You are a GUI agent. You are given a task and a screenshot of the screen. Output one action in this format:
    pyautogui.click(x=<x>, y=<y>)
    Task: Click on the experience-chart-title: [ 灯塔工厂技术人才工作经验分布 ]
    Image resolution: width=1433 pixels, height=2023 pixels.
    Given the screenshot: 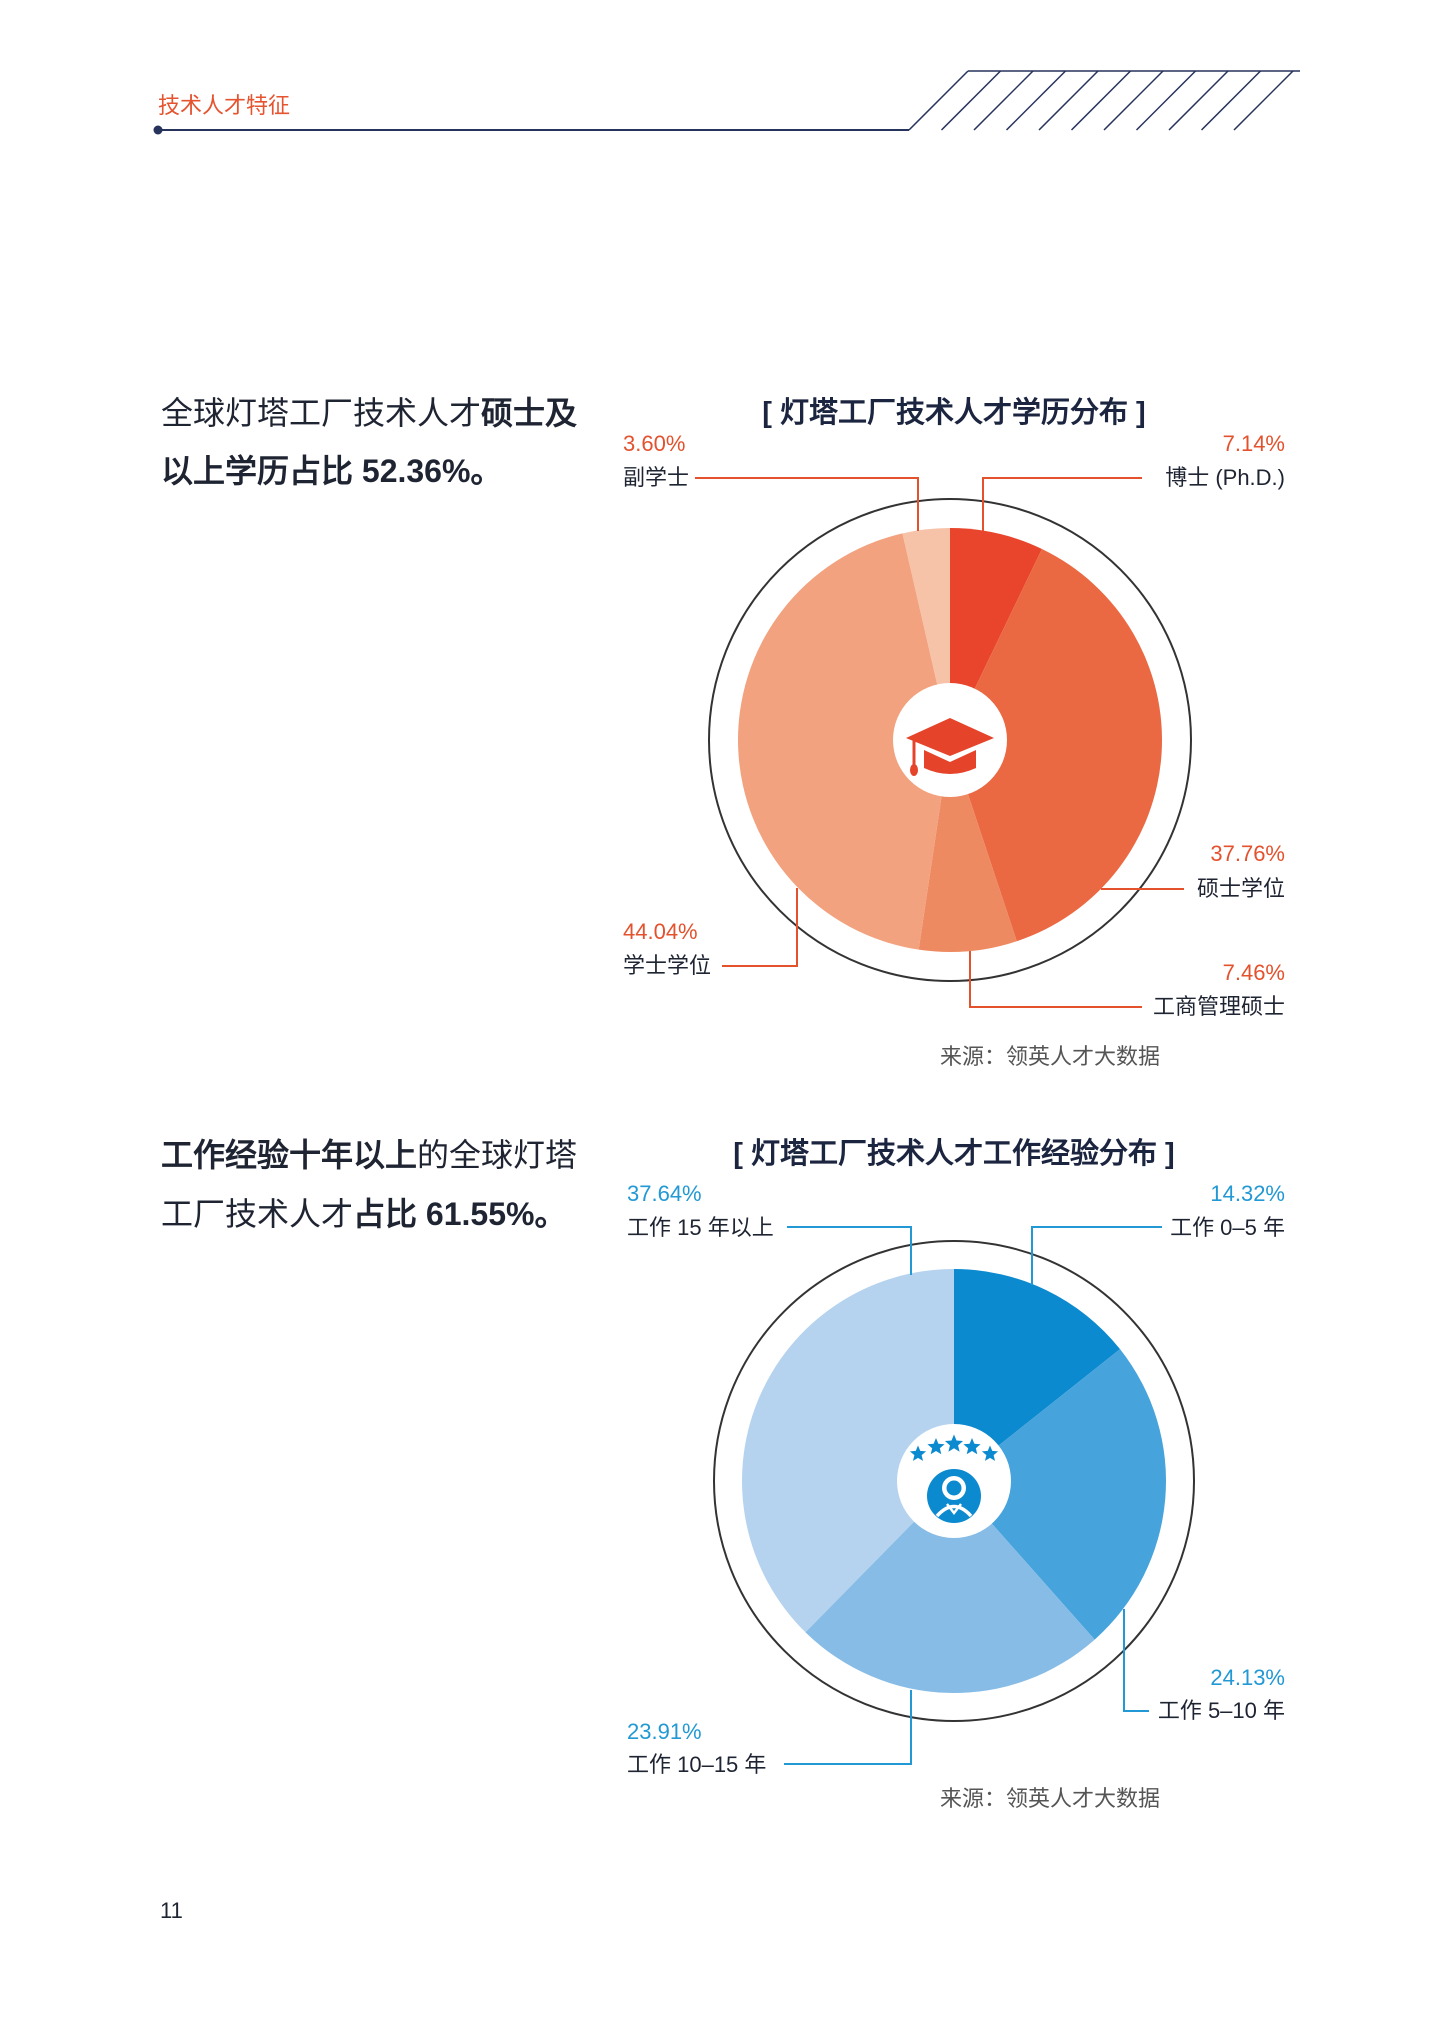 What is the action you would take?
    pyautogui.click(x=954, y=1154)
    